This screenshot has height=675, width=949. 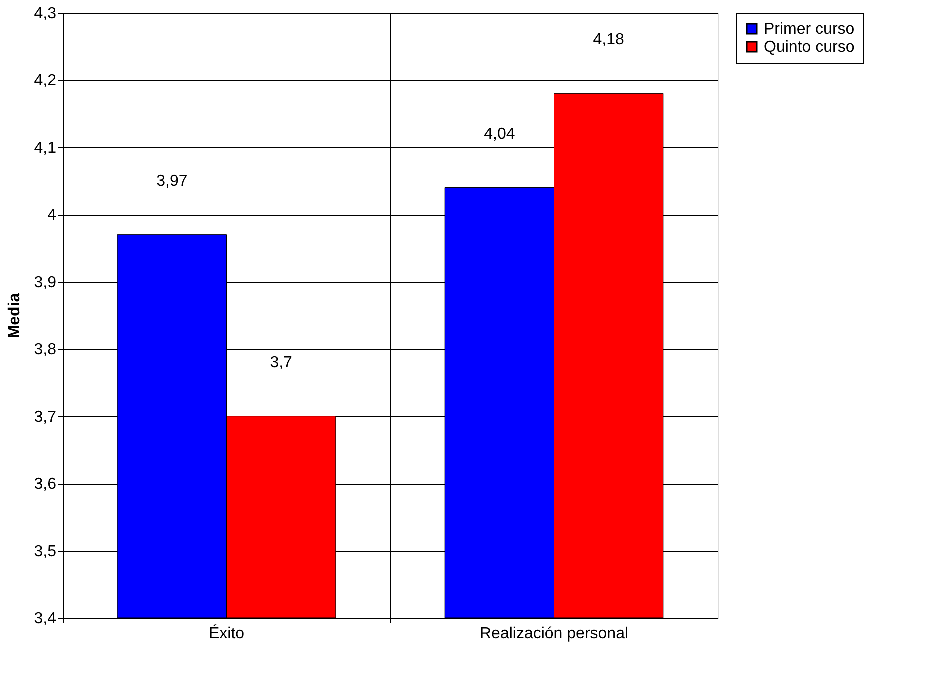 What do you see at coordinates (45, 417) in the screenshot?
I see `y-tick-label: 3,7` at bounding box center [45, 417].